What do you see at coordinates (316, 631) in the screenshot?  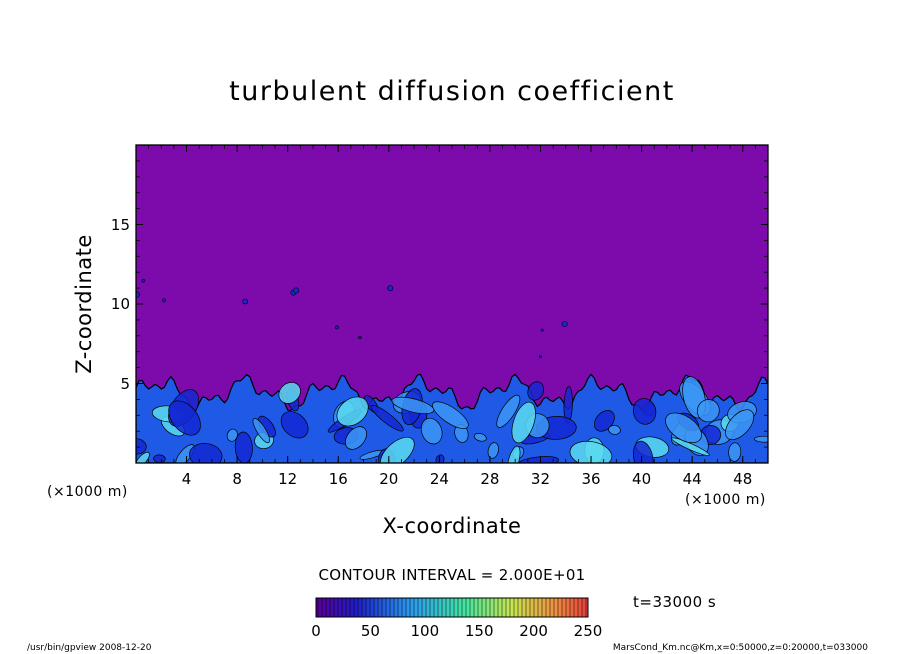 I see `colorbar-tick-label: 0` at bounding box center [316, 631].